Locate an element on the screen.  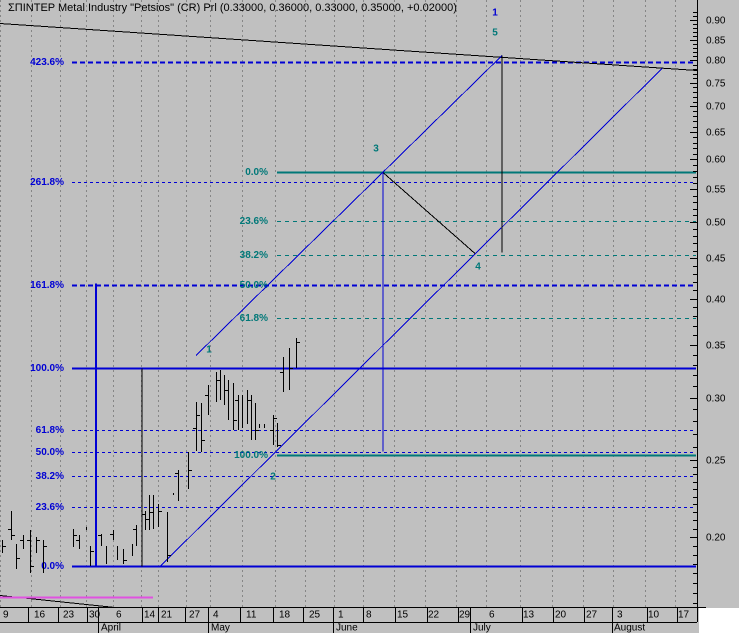
elliott-wave-label: 5 is located at coordinates (495, 33).